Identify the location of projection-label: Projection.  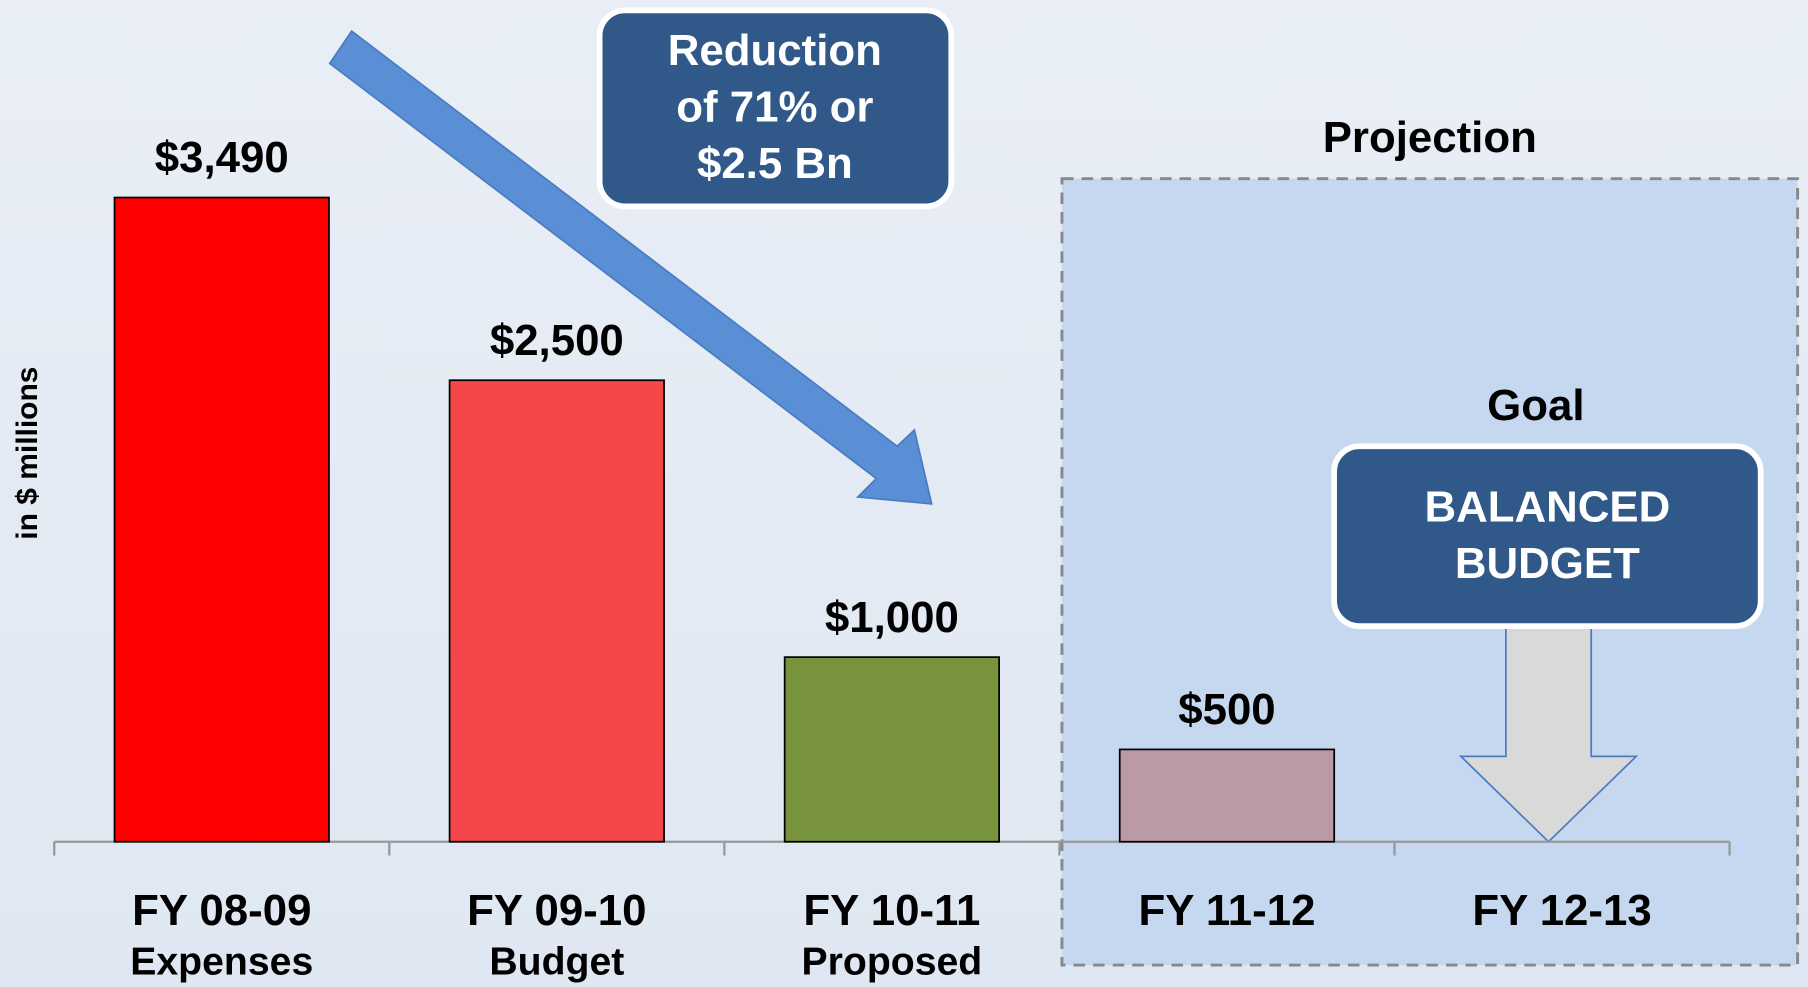
(1430, 137).